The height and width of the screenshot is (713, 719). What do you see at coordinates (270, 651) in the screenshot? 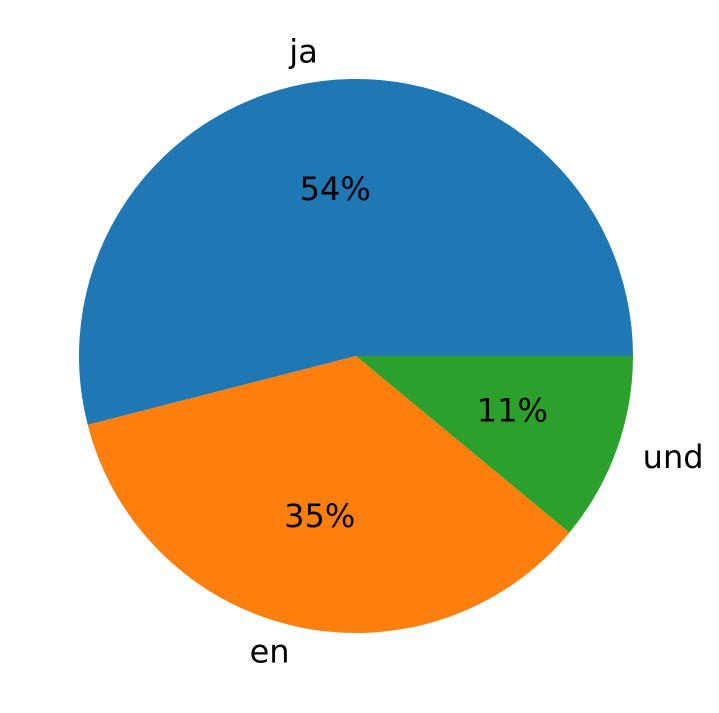
I see `slice-label: en` at bounding box center [270, 651].